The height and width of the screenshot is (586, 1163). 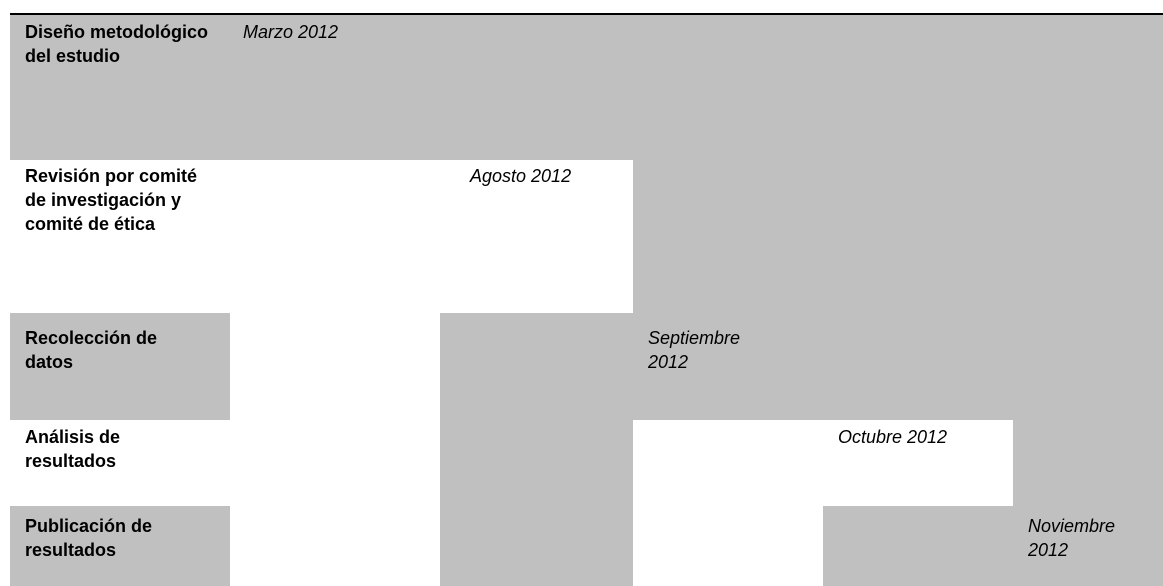 I want to click on task-label: Análisis de resultados, so click(x=73, y=449).